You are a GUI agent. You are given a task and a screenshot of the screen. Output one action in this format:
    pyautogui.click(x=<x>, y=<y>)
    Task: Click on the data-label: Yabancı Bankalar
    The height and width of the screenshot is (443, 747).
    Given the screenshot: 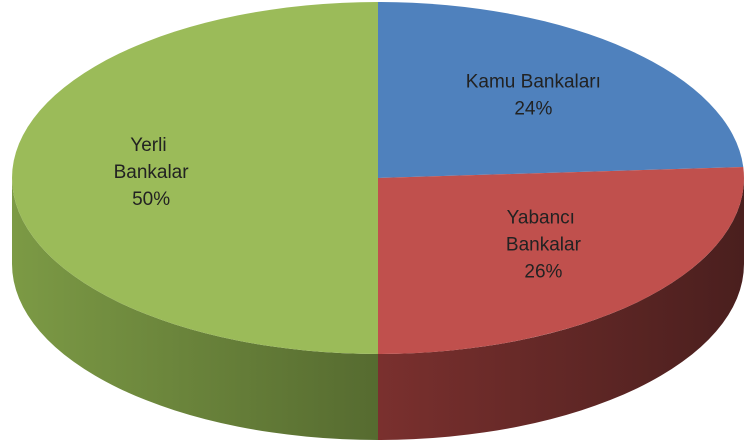 What is the action you would take?
    pyautogui.click(x=544, y=231)
    